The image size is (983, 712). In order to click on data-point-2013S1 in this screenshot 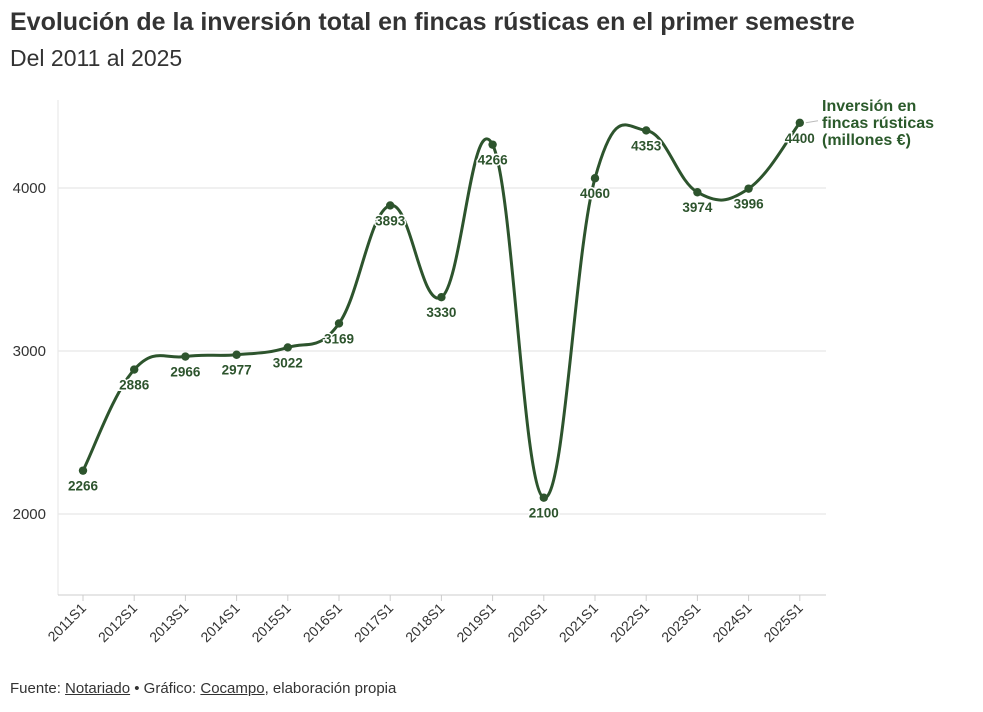, I will do `click(185, 356)`.